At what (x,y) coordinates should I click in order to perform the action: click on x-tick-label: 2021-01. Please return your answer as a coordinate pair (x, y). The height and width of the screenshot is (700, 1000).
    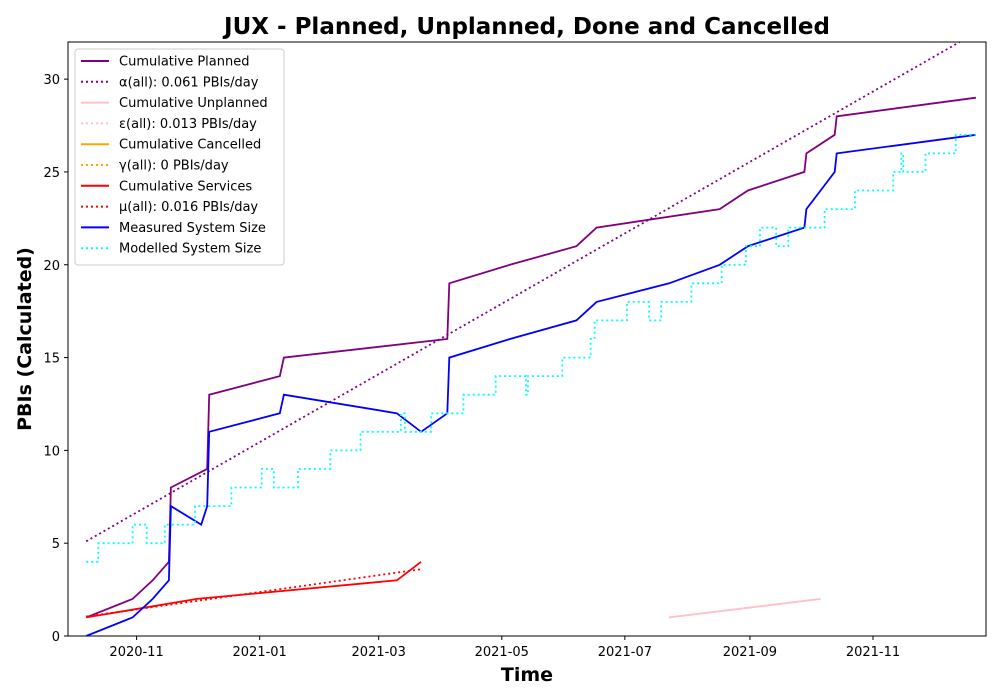
    Looking at the image, I should click on (260, 652).